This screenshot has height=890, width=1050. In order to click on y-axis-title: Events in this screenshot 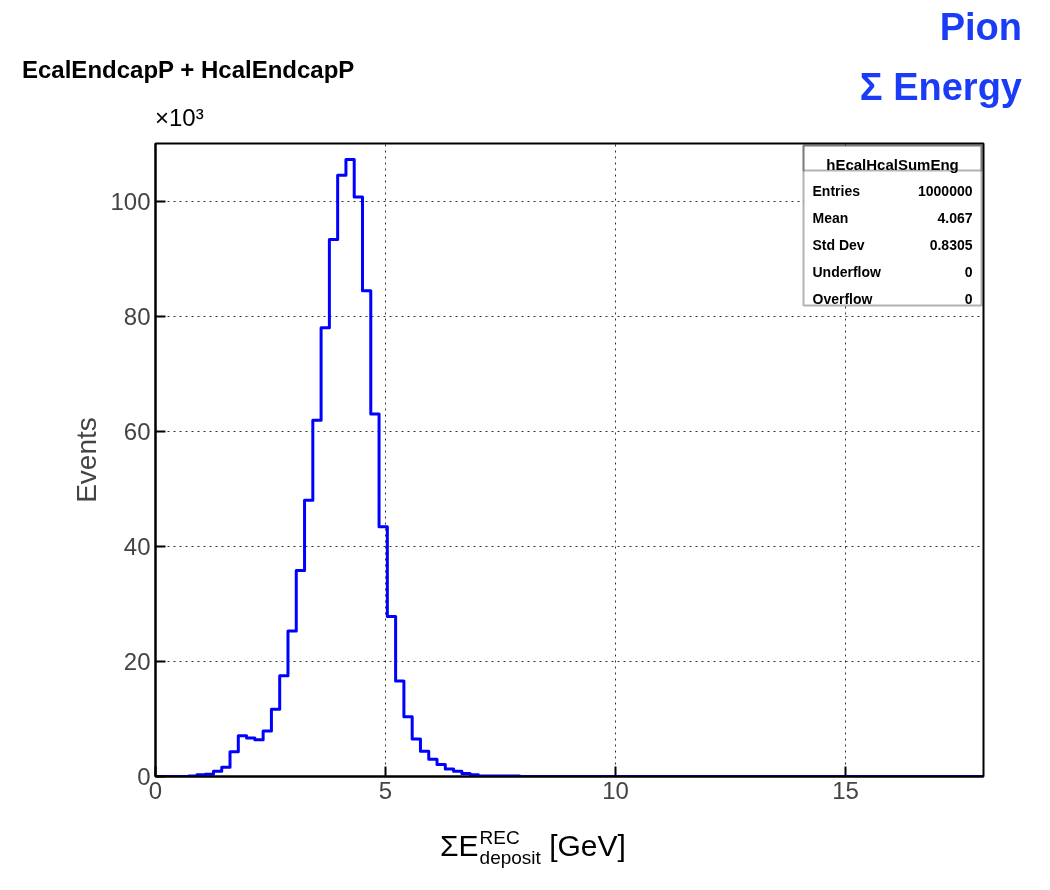, I will do `click(87, 460)`.